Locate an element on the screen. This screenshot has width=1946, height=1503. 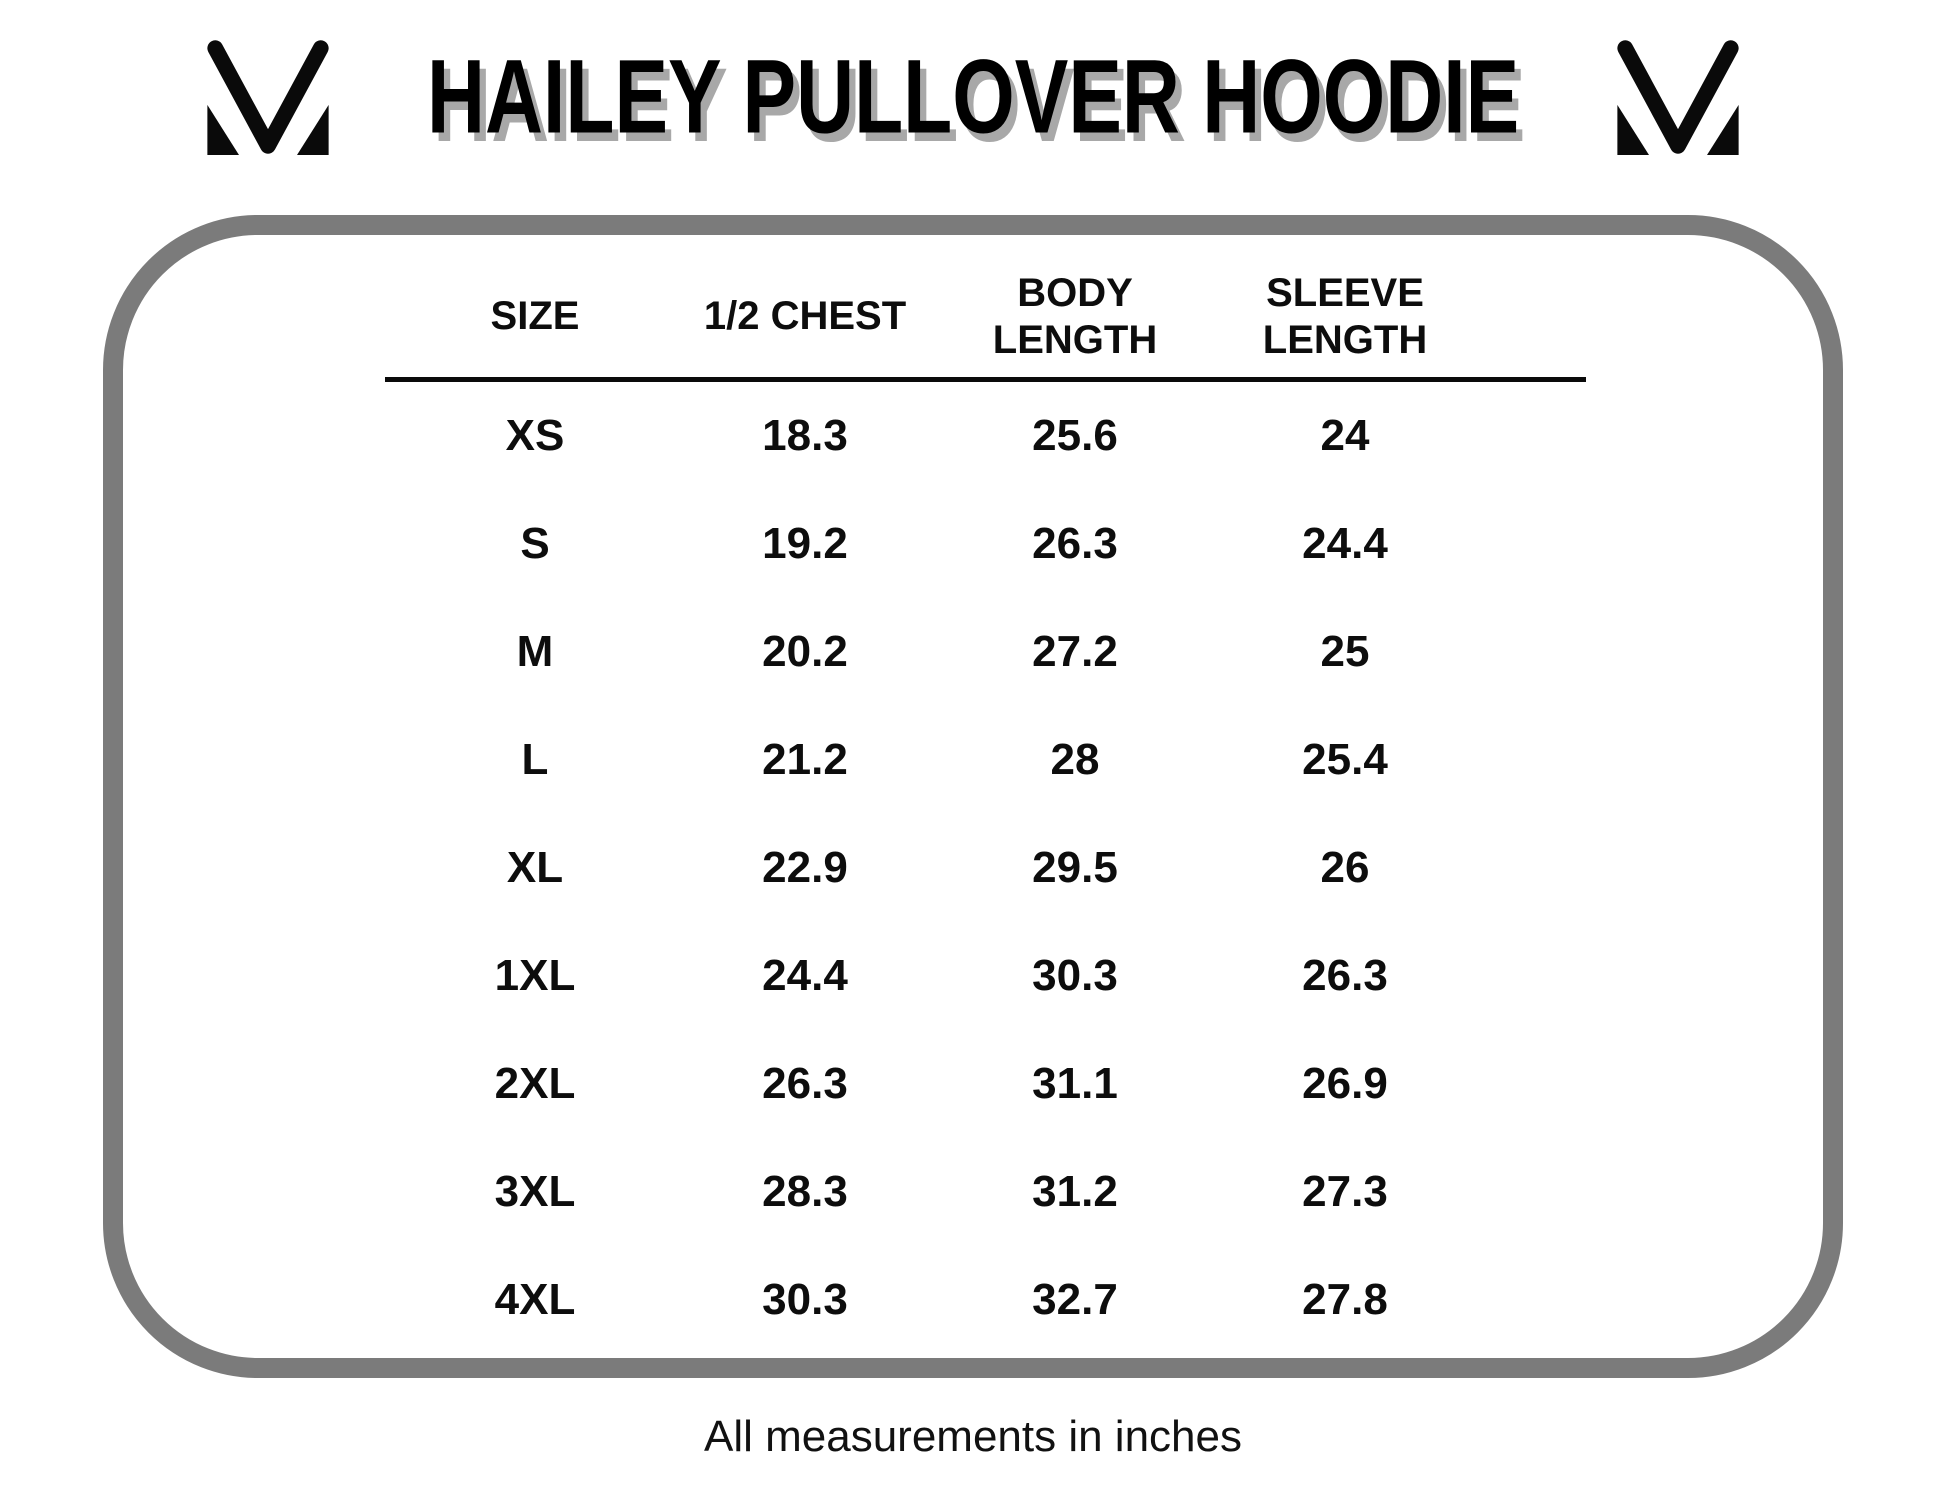
table-row-xs: XS 18.3 25.6 24 is located at coordinates (940, 436).